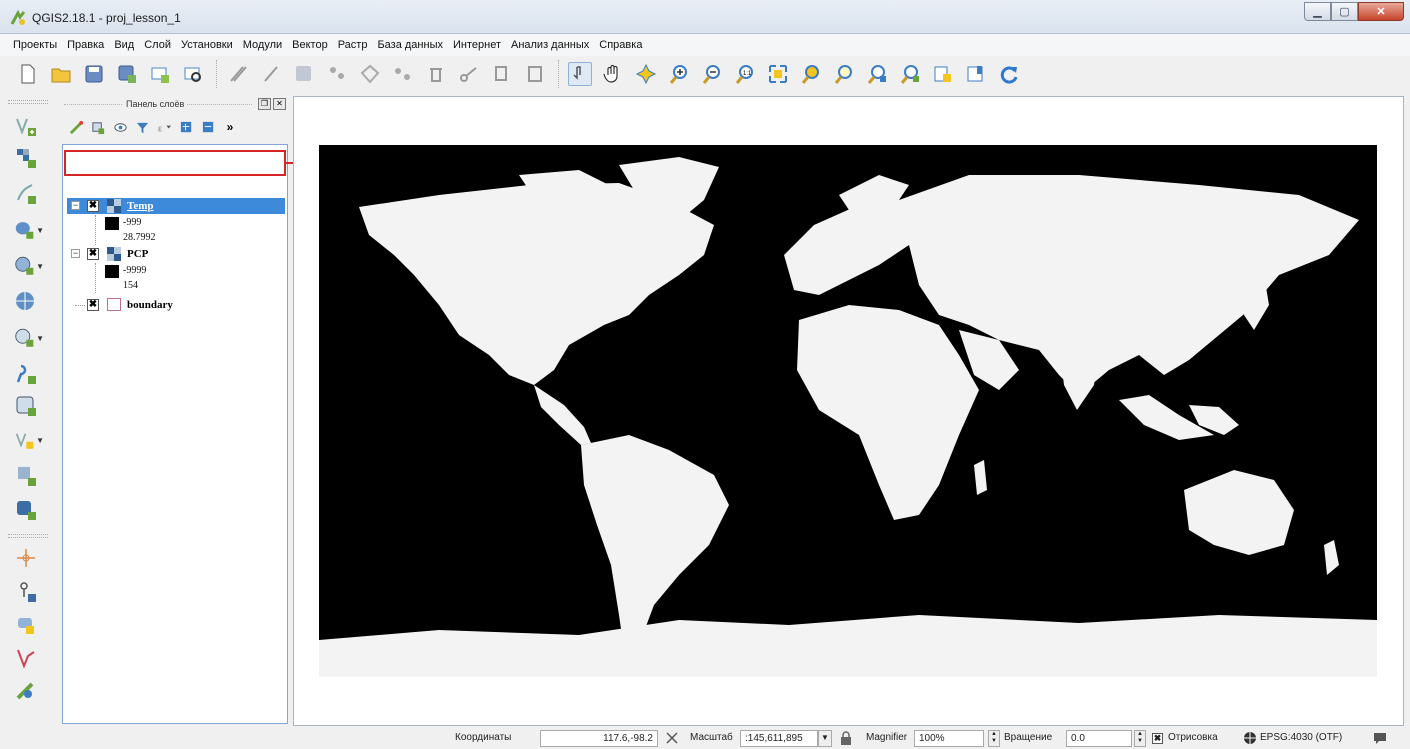 This screenshot has width=1410, height=749. I want to click on close-button: ✕, so click(1381, 11).